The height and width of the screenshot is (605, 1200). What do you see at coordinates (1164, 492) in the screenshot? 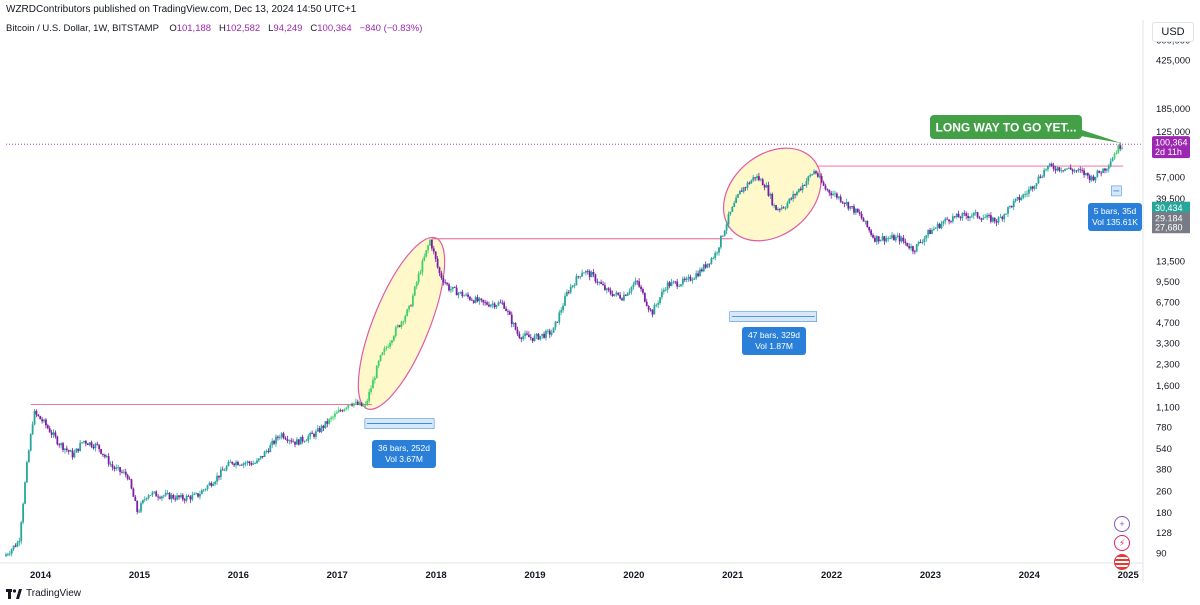
I see `y-tick-label: 260` at bounding box center [1164, 492].